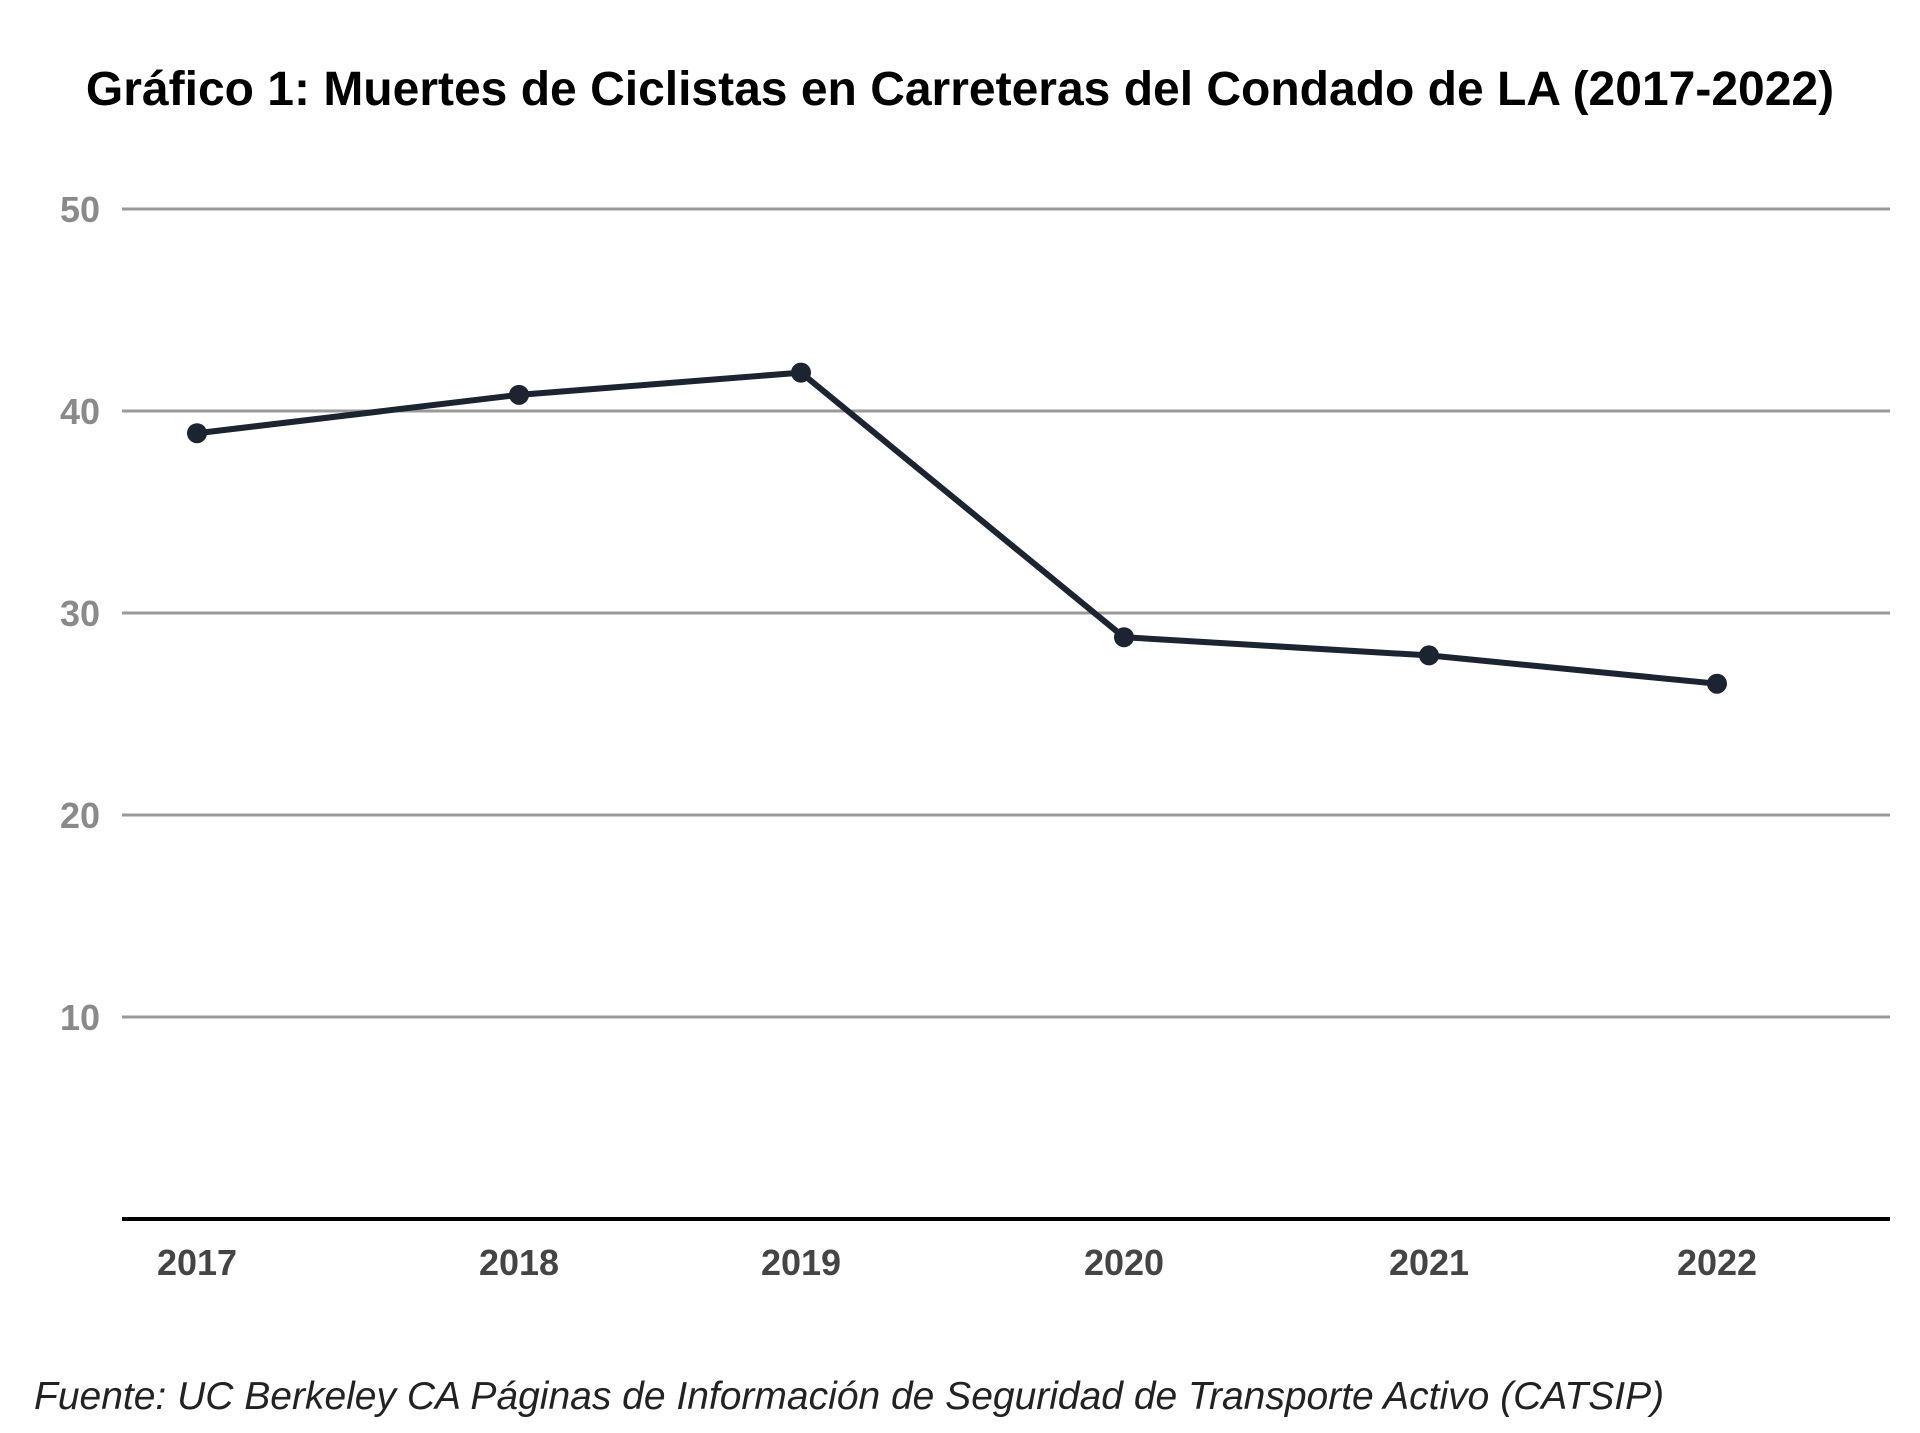 The height and width of the screenshot is (1433, 1920). I want to click on data-point-2019, so click(801, 372).